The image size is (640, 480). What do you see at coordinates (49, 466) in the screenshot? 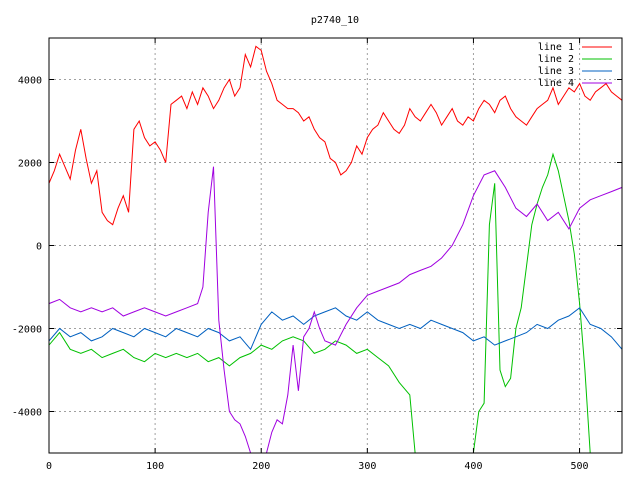
I see `x-tick-label: 0` at bounding box center [49, 466].